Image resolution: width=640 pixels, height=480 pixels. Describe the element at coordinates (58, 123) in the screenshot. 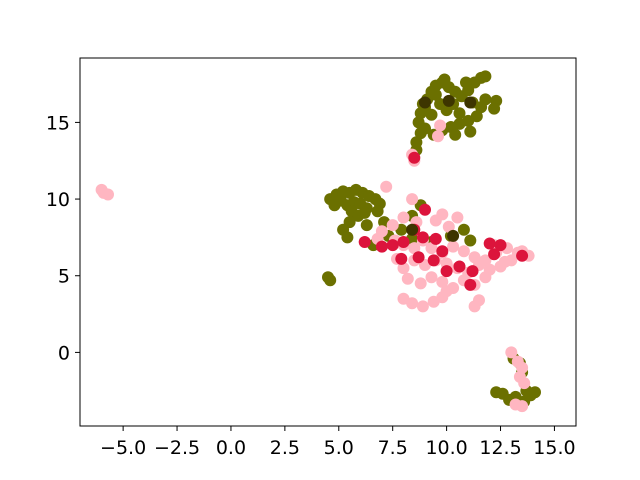

I see `y-tick-label: 15` at that location.